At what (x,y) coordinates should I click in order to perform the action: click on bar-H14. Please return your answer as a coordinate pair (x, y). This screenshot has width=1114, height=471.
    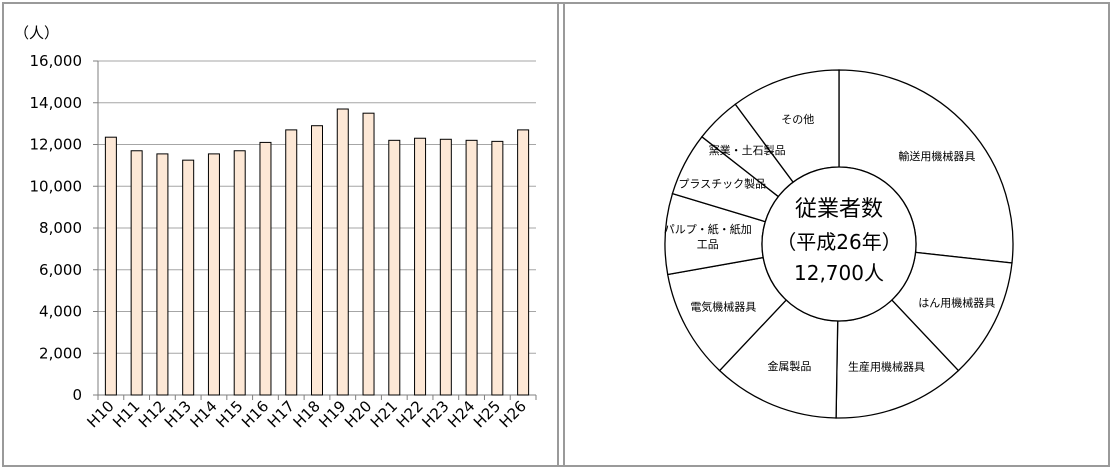
    Looking at the image, I should click on (213, 274).